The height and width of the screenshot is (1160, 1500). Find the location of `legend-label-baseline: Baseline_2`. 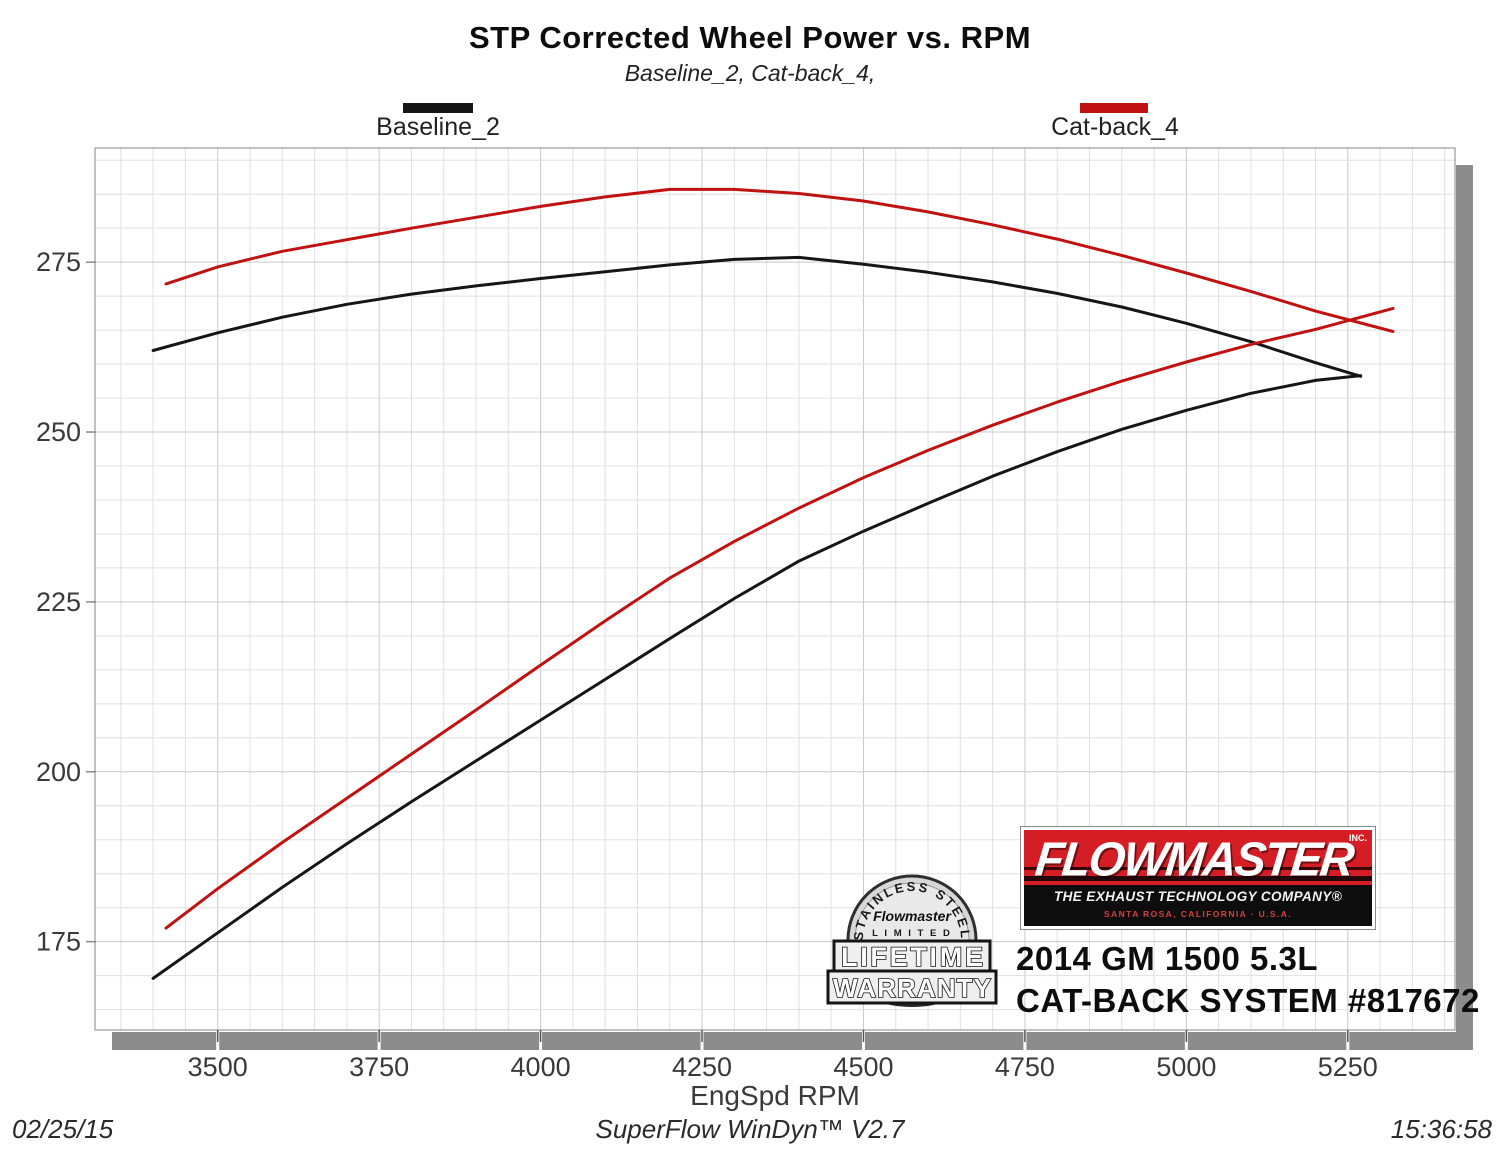

legend-label-baseline: Baseline_2 is located at coordinates (438, 127).